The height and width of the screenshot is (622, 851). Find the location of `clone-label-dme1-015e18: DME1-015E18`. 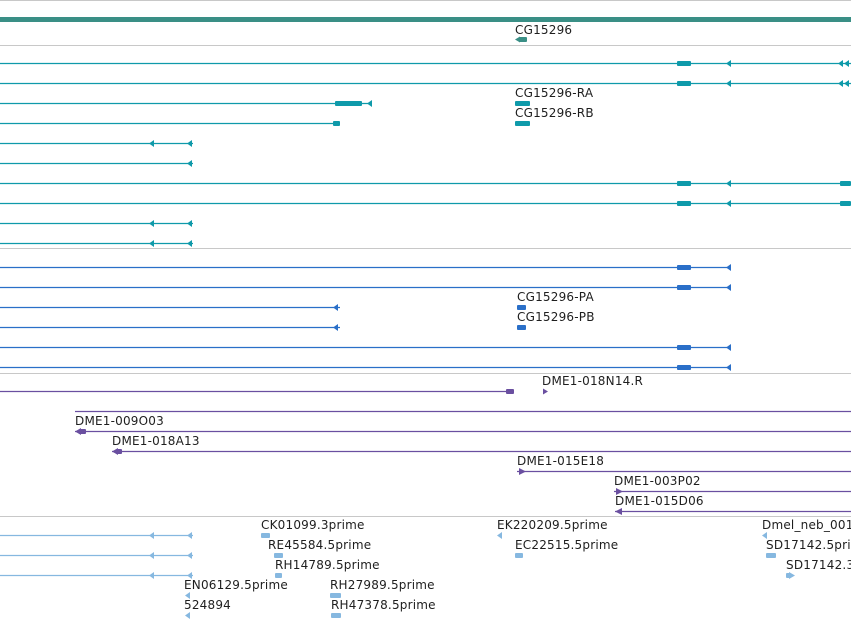

clone-label-dme1-015e18: DME1-015E18 is located at coordinates (561, 461).